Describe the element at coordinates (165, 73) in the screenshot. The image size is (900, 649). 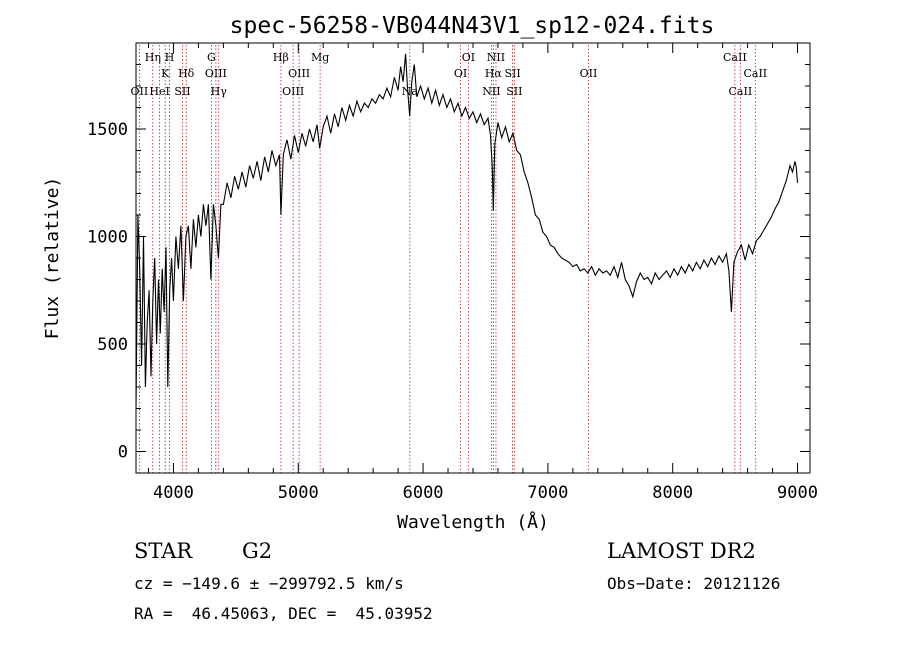
I see `emission-line-label: K` at that location.